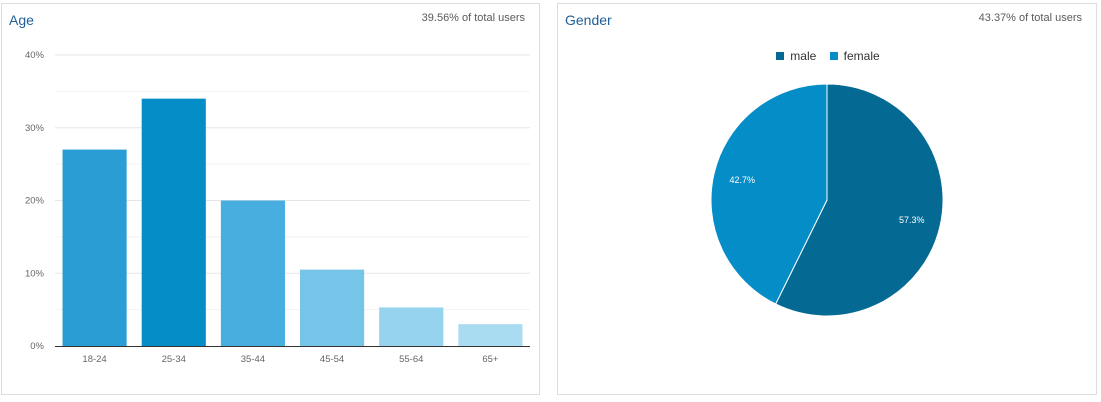  I want to click on pie-slice-female, so click(769, 194).